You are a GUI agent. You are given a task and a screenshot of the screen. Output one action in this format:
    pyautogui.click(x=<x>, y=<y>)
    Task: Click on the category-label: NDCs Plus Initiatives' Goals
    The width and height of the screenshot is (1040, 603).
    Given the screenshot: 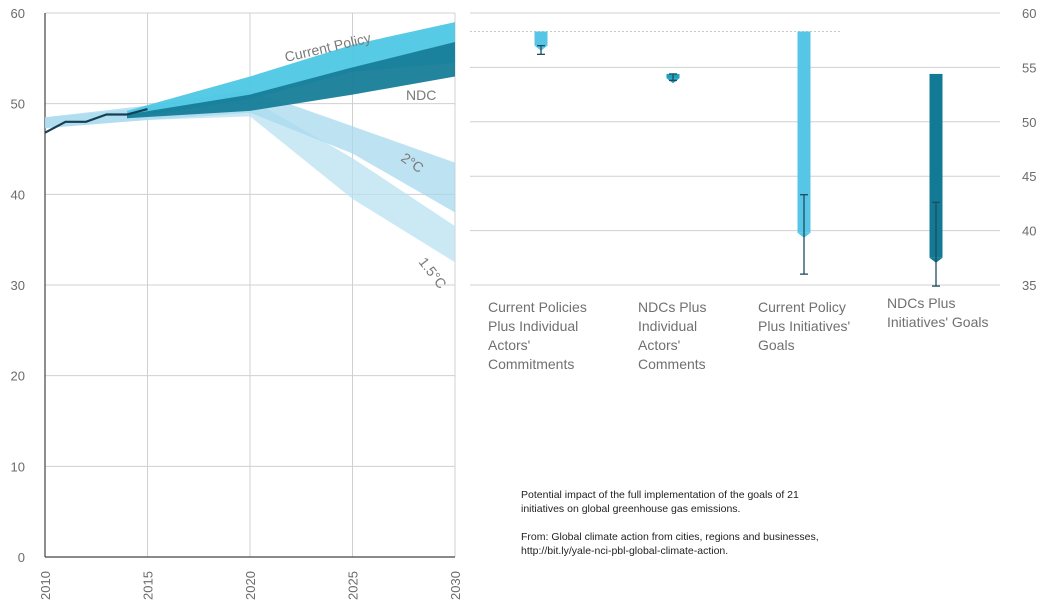 What is the action you would take?
    pyautogui.click(x=938, y=312)
    